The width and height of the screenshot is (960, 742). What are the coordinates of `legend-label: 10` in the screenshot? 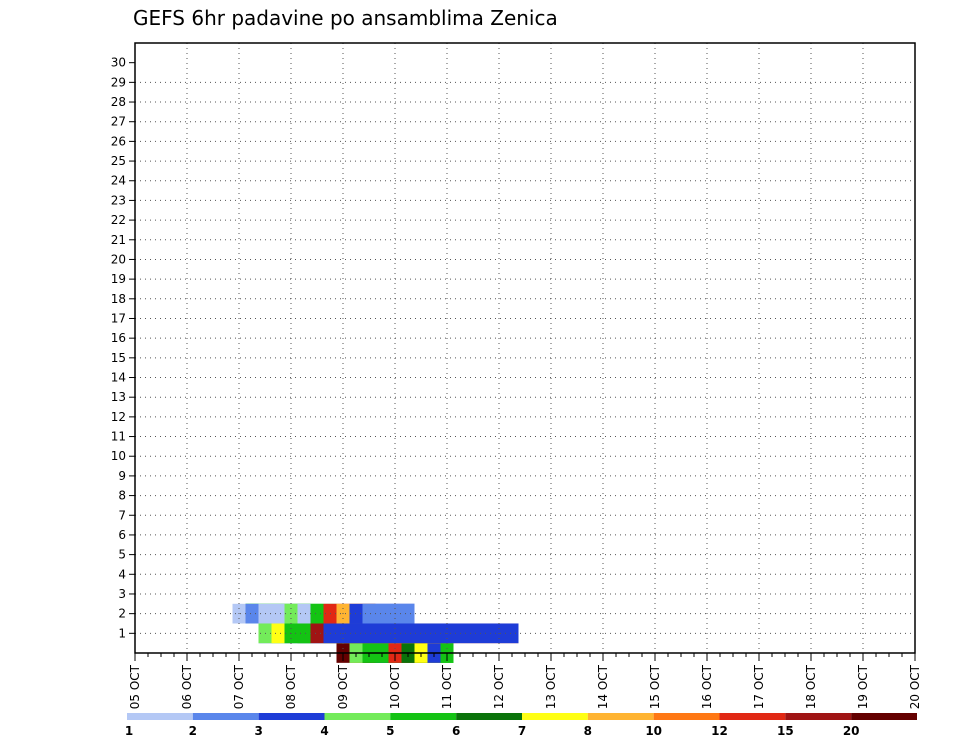 It's located at (653, 731).